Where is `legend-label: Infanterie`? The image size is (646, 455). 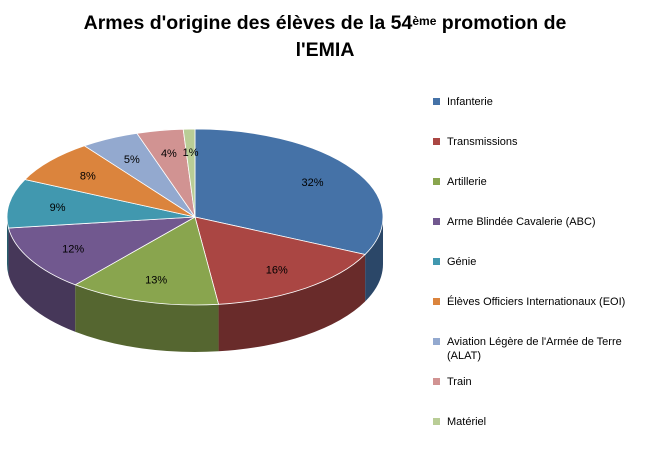
legend-label: Infanterie is located at coordinates (470, 102).